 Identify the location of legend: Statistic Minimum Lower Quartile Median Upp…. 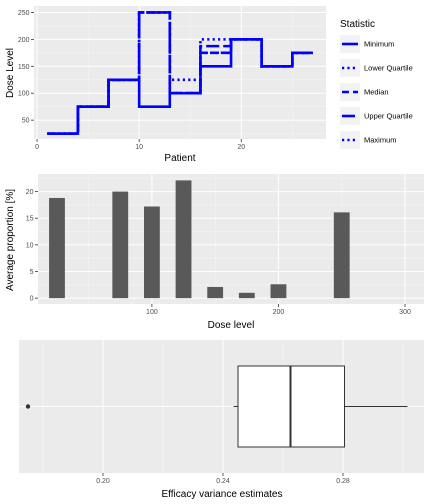
(376, 84).